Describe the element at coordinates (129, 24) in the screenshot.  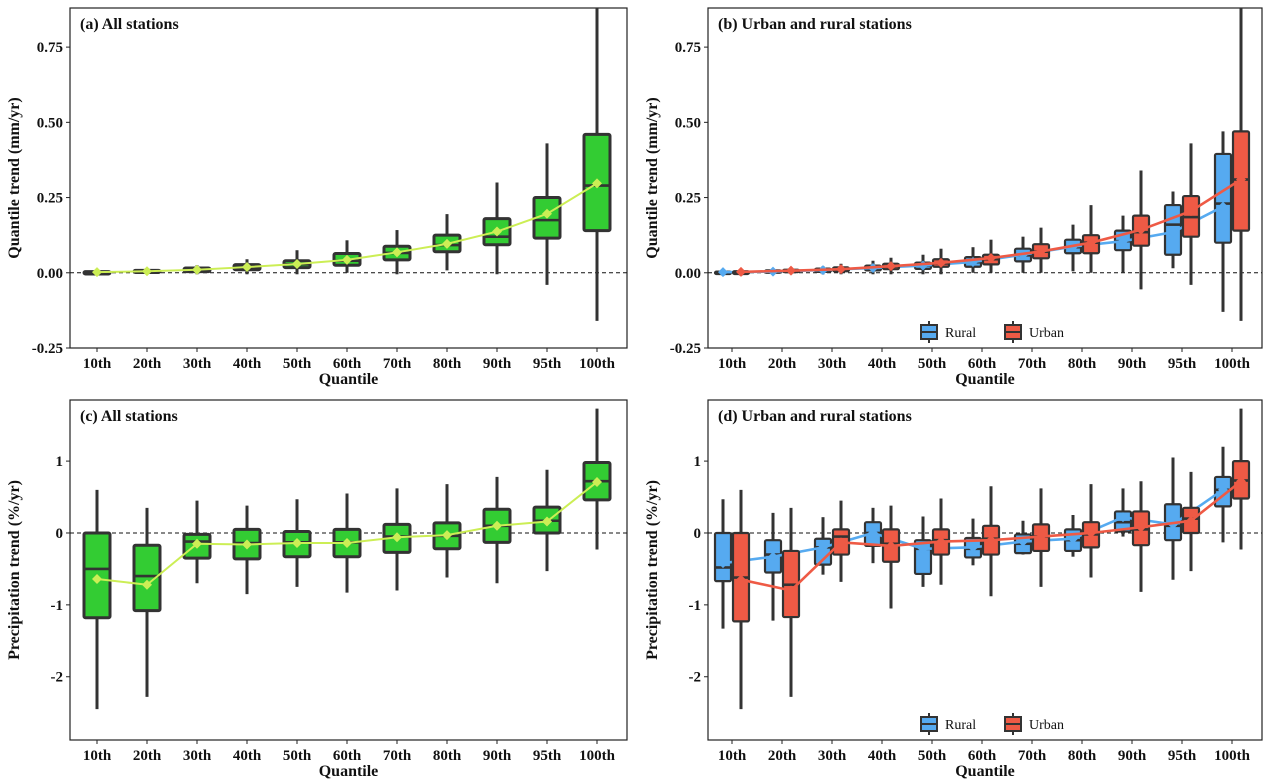
I see `panel-title: (a) All stations` at that location.